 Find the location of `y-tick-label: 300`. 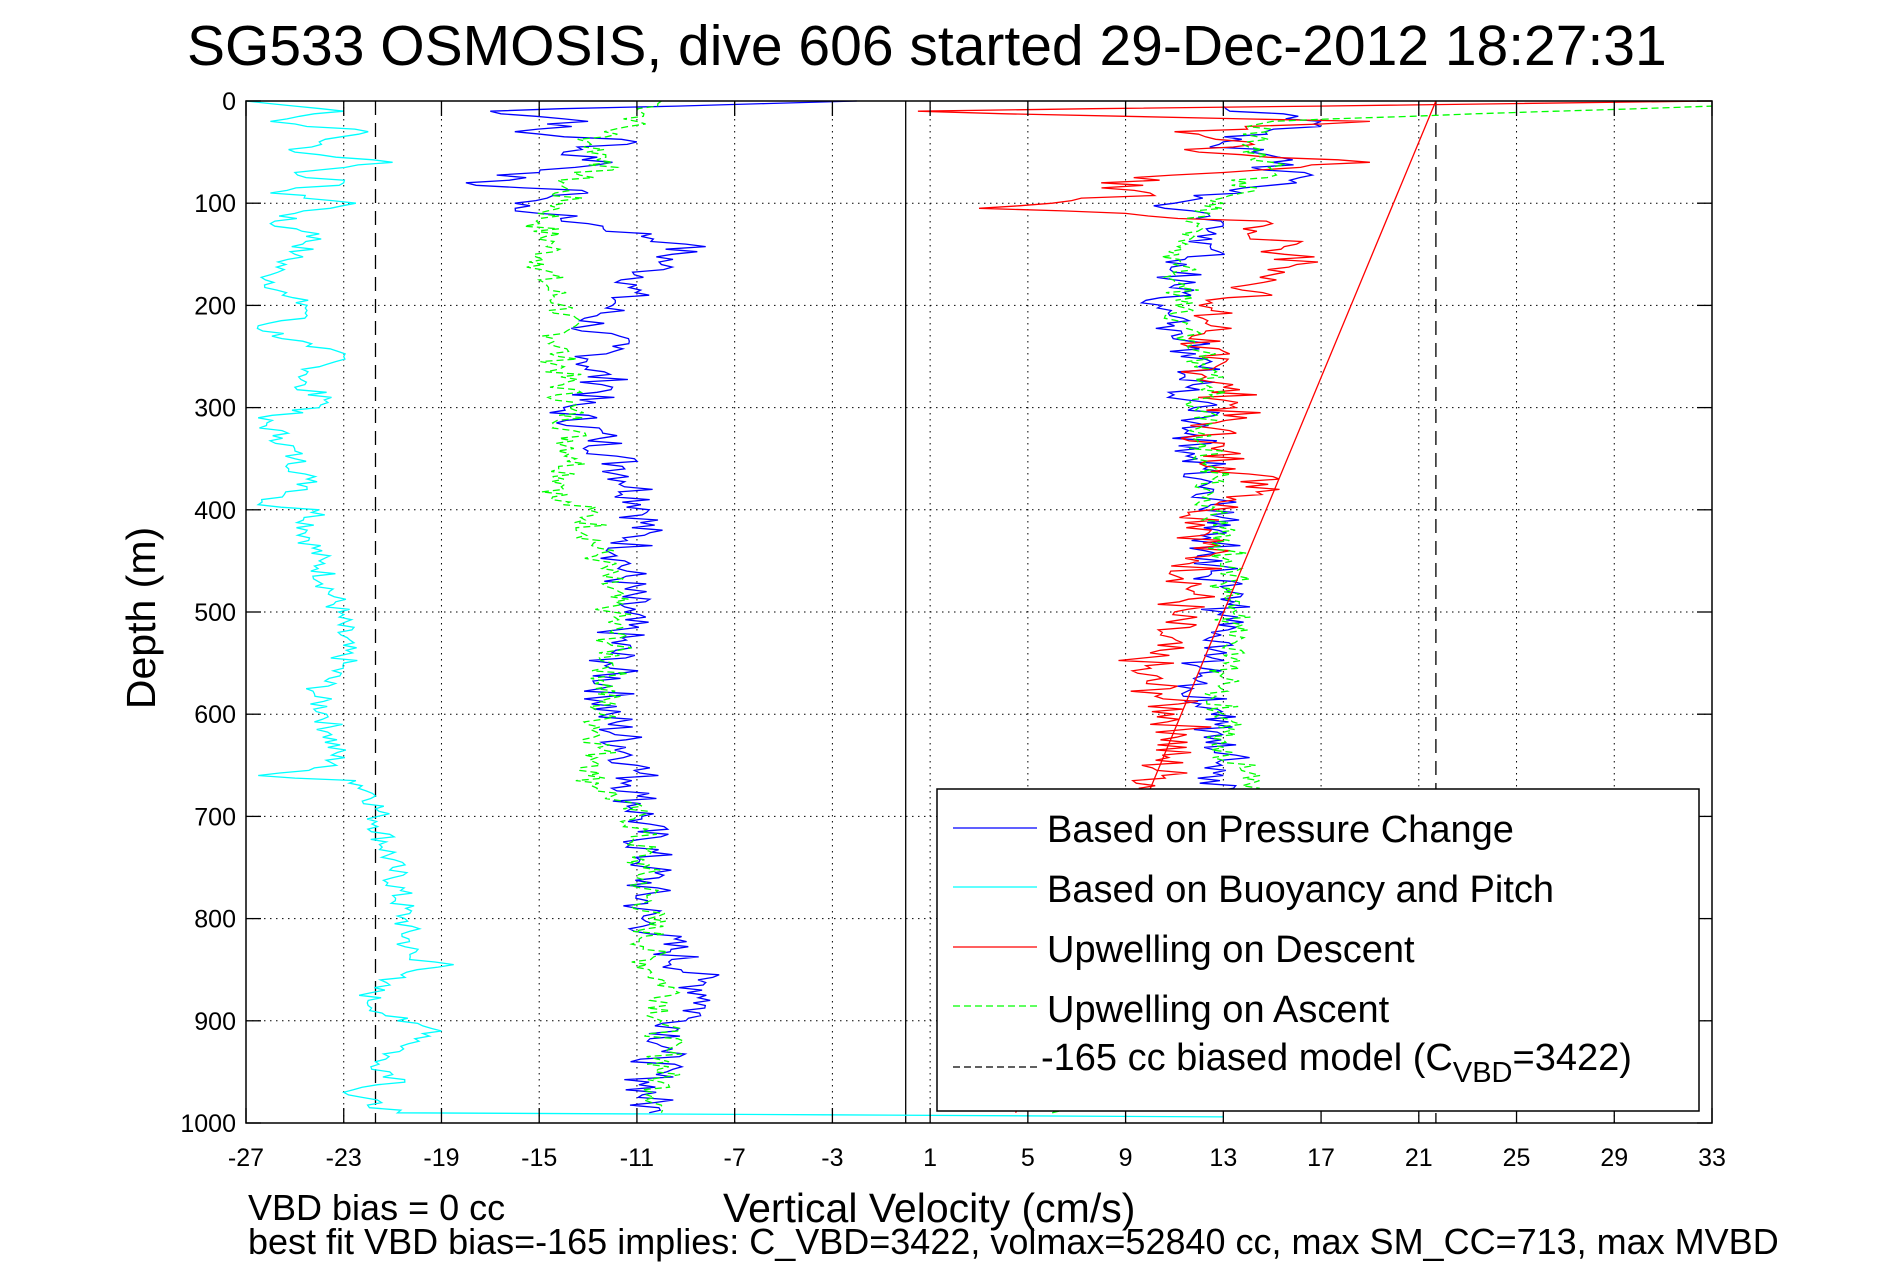

y-tick-label: 300 is located at coordinates (215, 409).